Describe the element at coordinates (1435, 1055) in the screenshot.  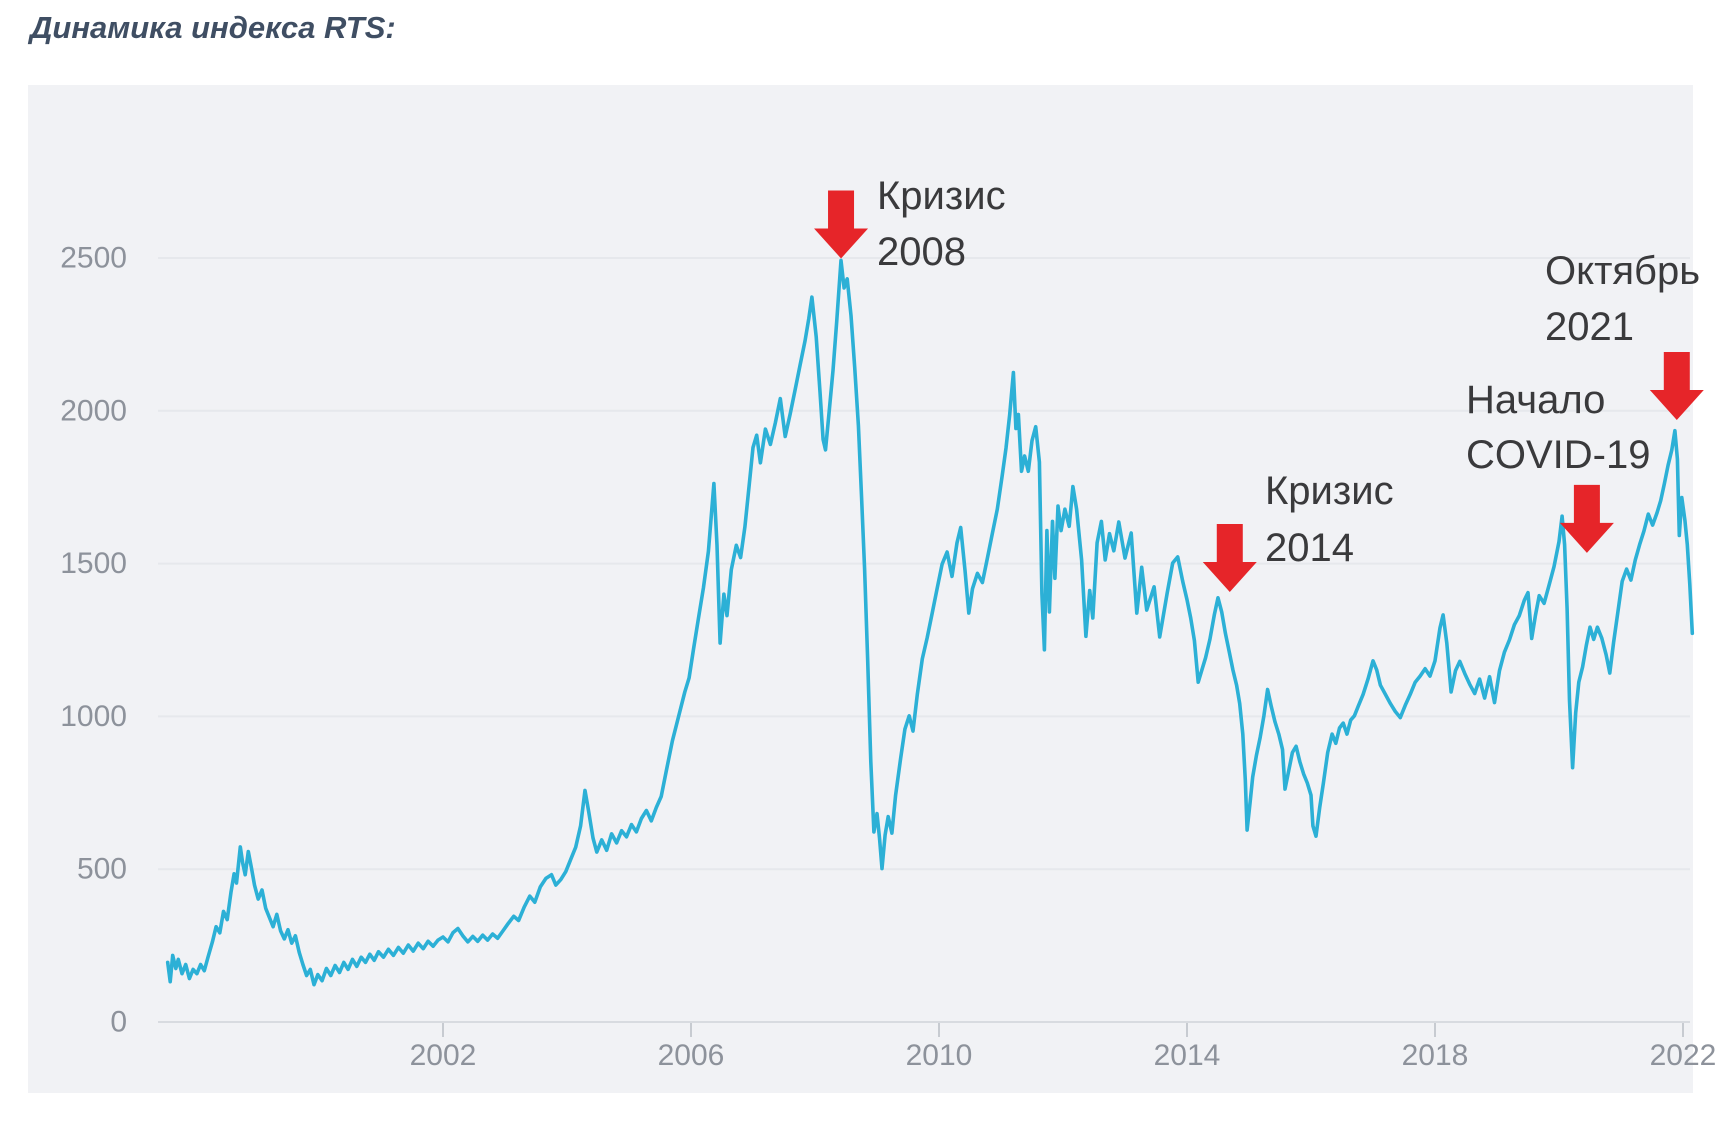
I see `x-tick-label: 2018` at that location.